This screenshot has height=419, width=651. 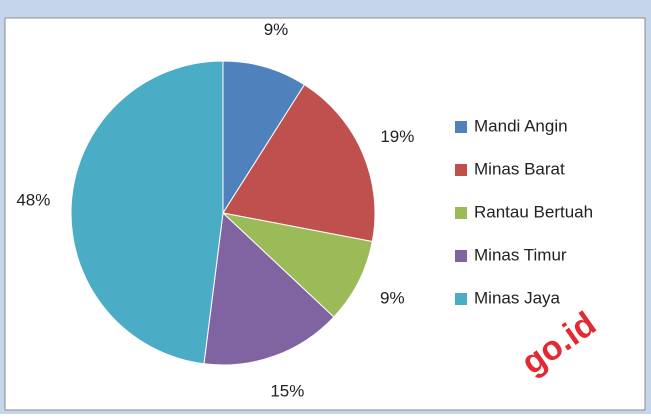 What do you see at coordinates (519, 168) in the screenshot?
I see `legend-label: Minas Barat` at bounding box center [519, 168].